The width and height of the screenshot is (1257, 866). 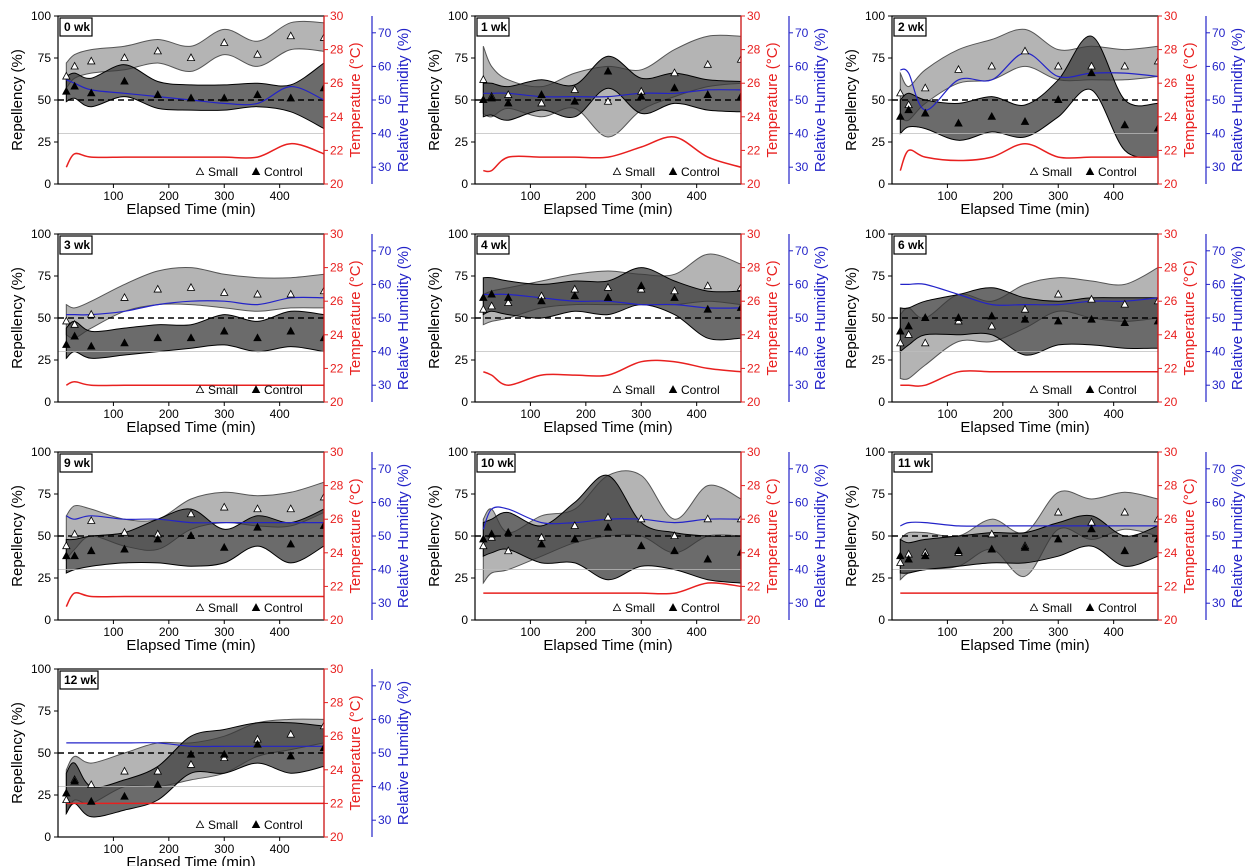 What do you see at coordinates (1219, 167) in the screenshot?
I see `y3-tick-label: 30` at bounding box center [1219, 167].